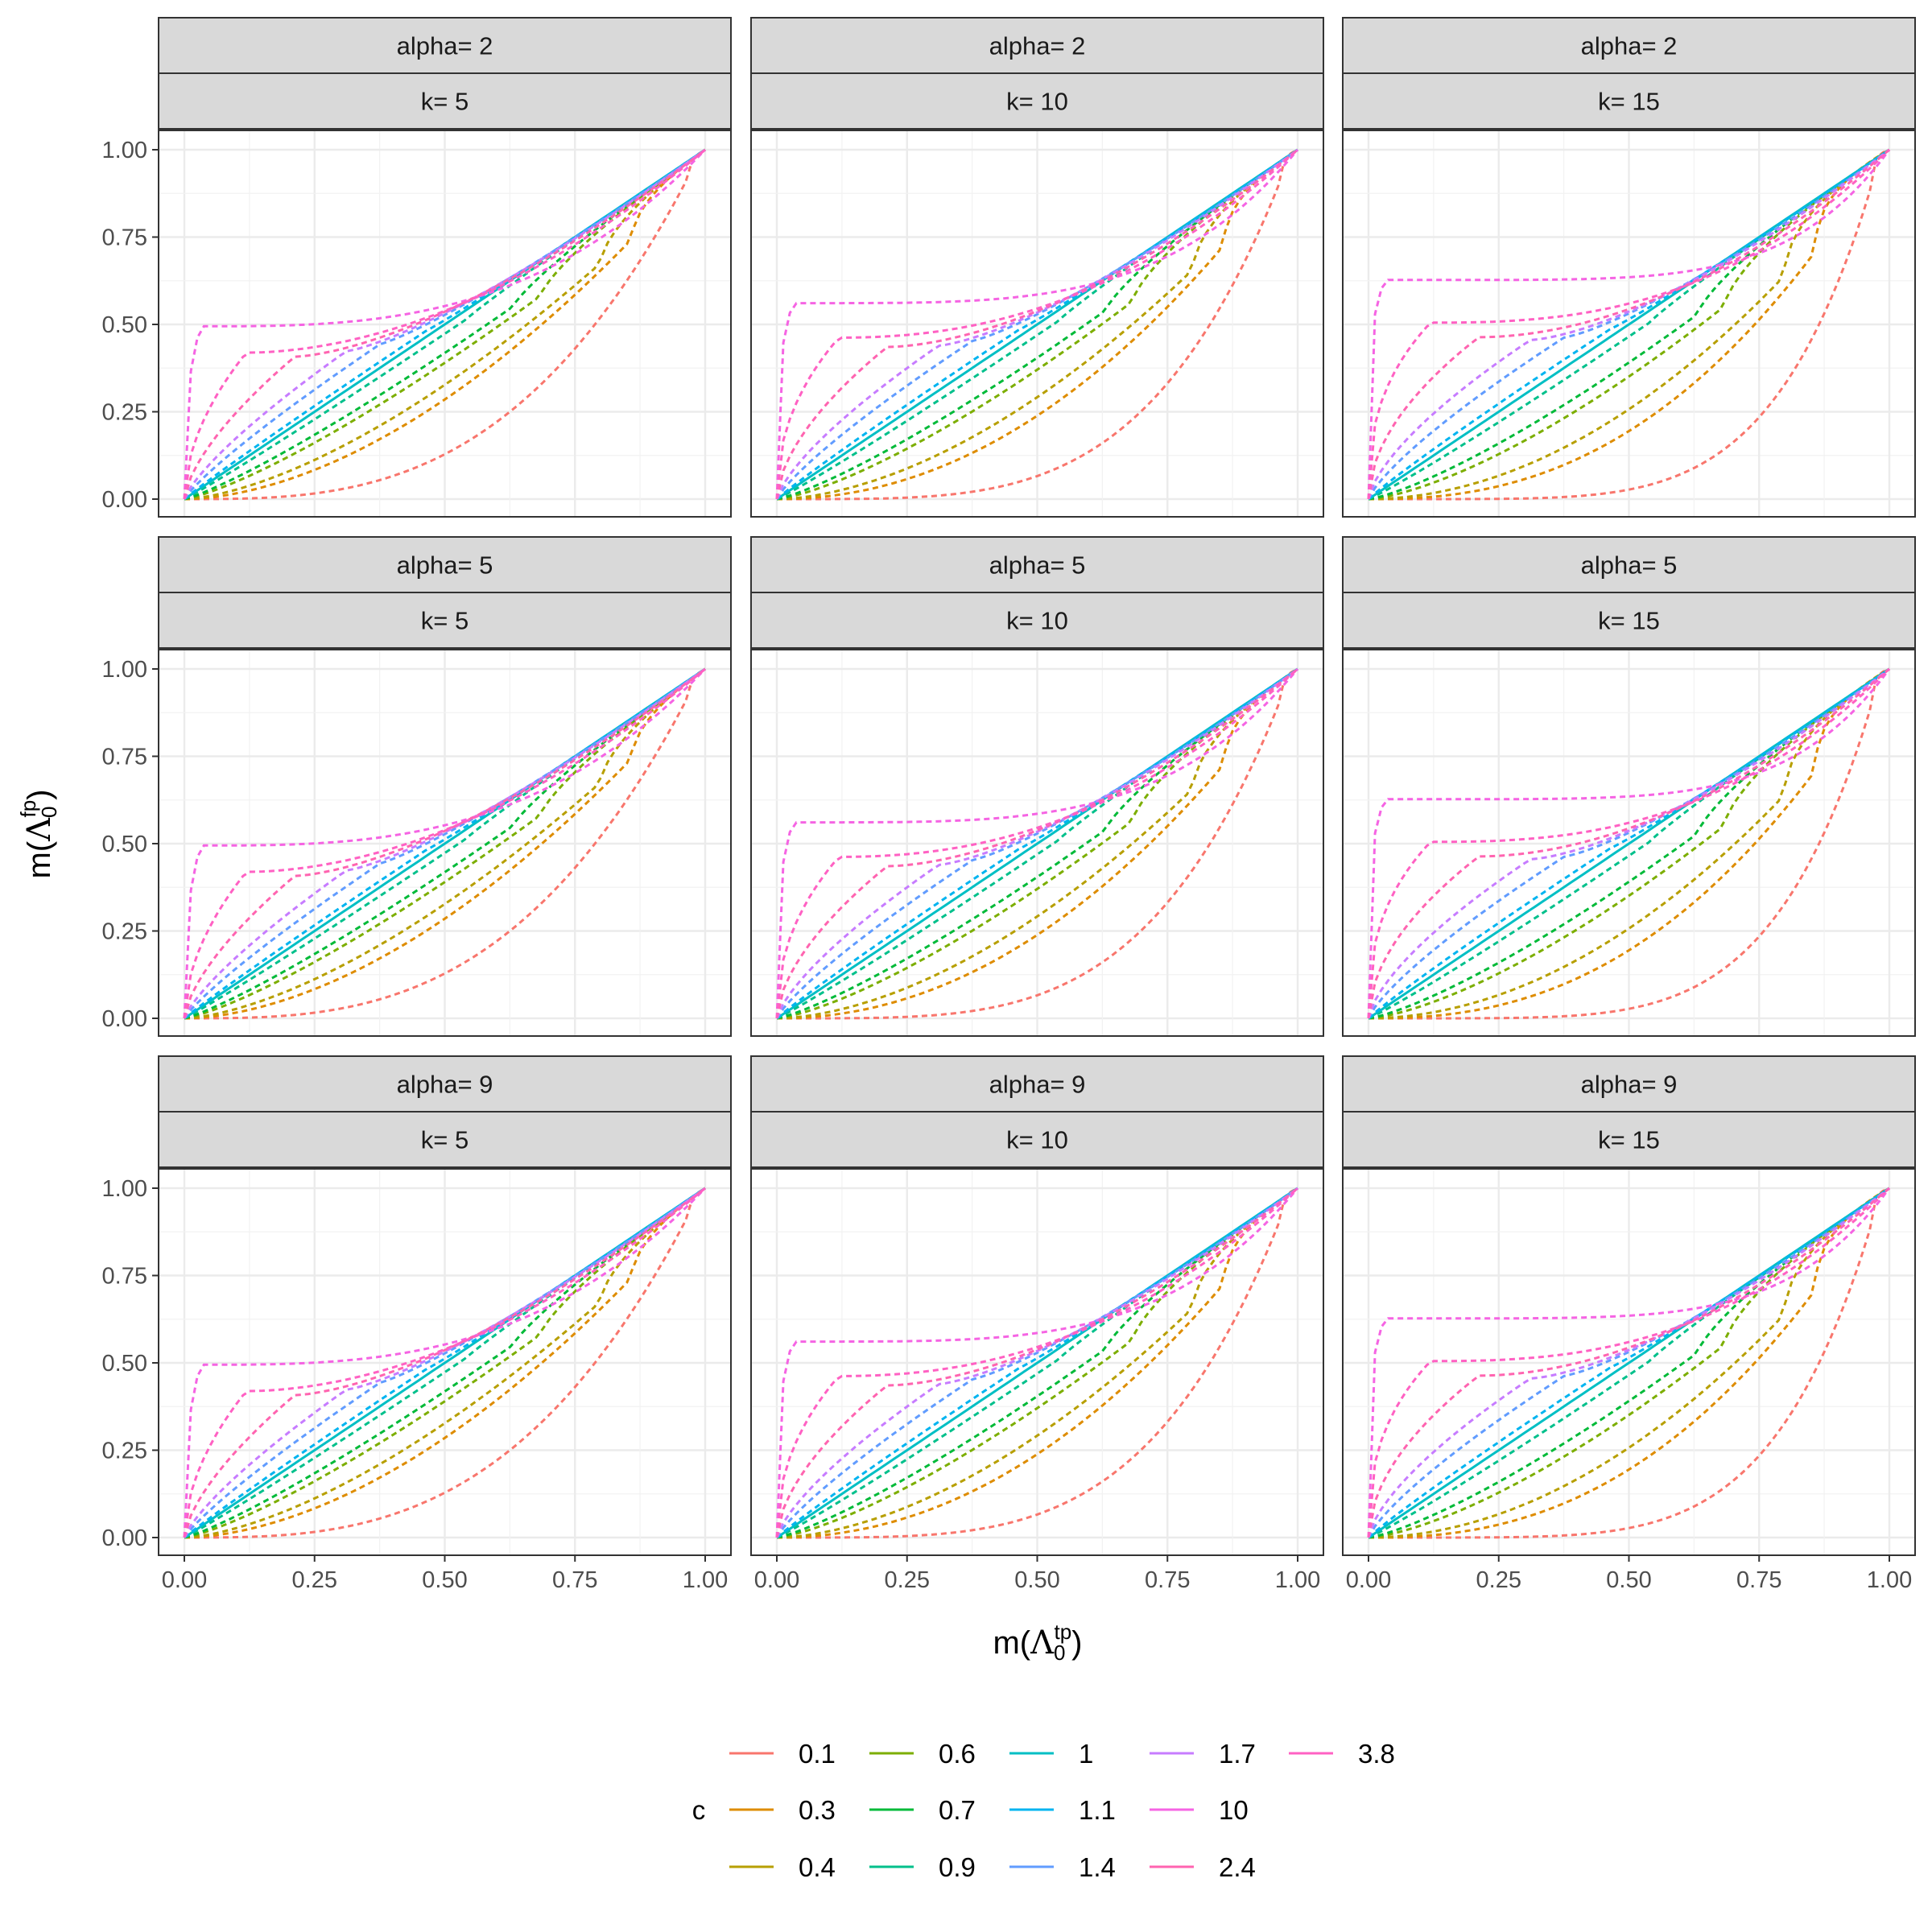 The image size is (1932, 1932). Describe the element at coordinates (1097, 1867) in the screenshot. I see `legend-label: 1.4` at that location.